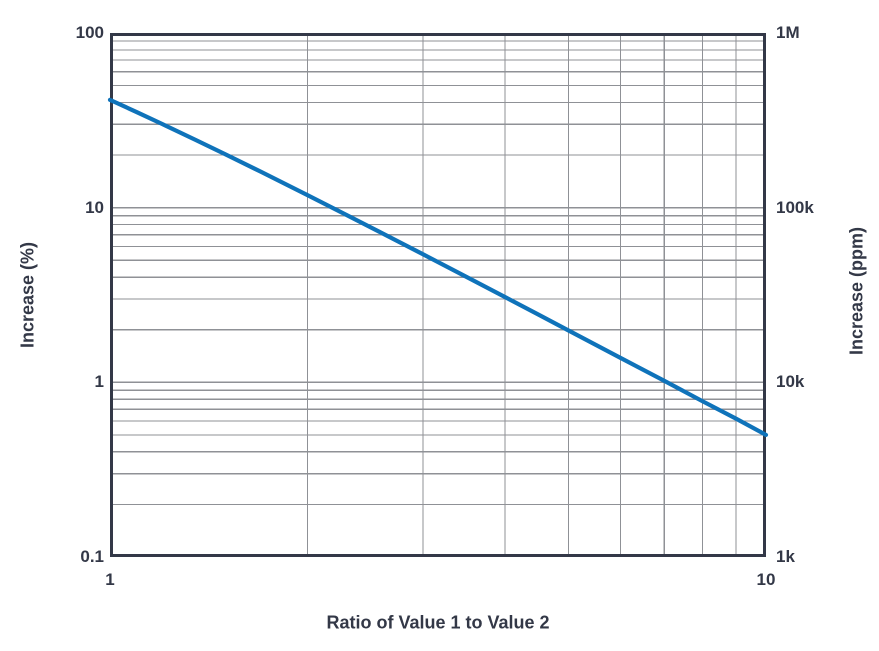  Describe the element at coordinates (826, 325) in the screenshot. I see `right-axis-tick-labels: 1M 100k 10k 1k` at that location.